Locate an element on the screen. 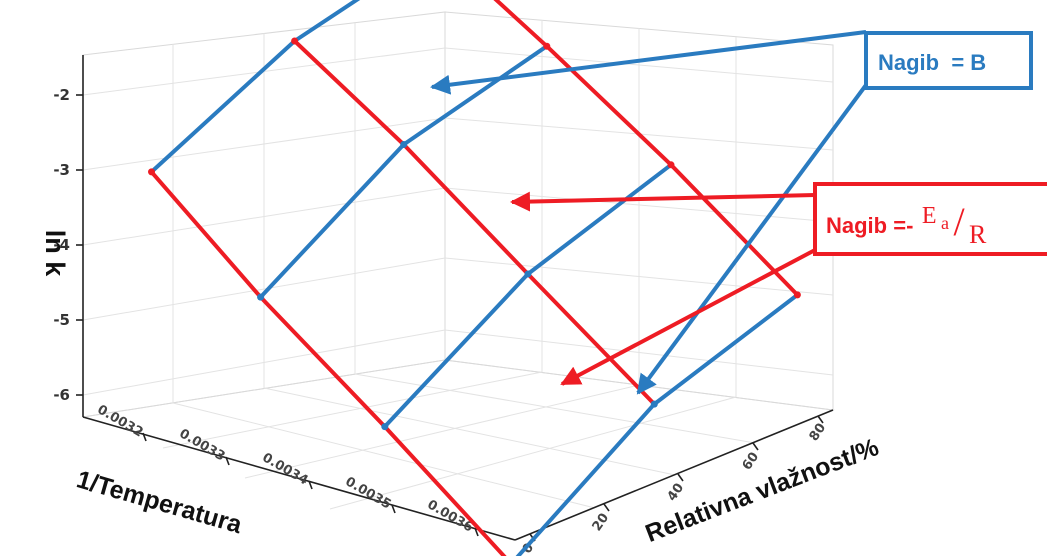  z-axis-title: ln k is located at coordinates (55, 253).